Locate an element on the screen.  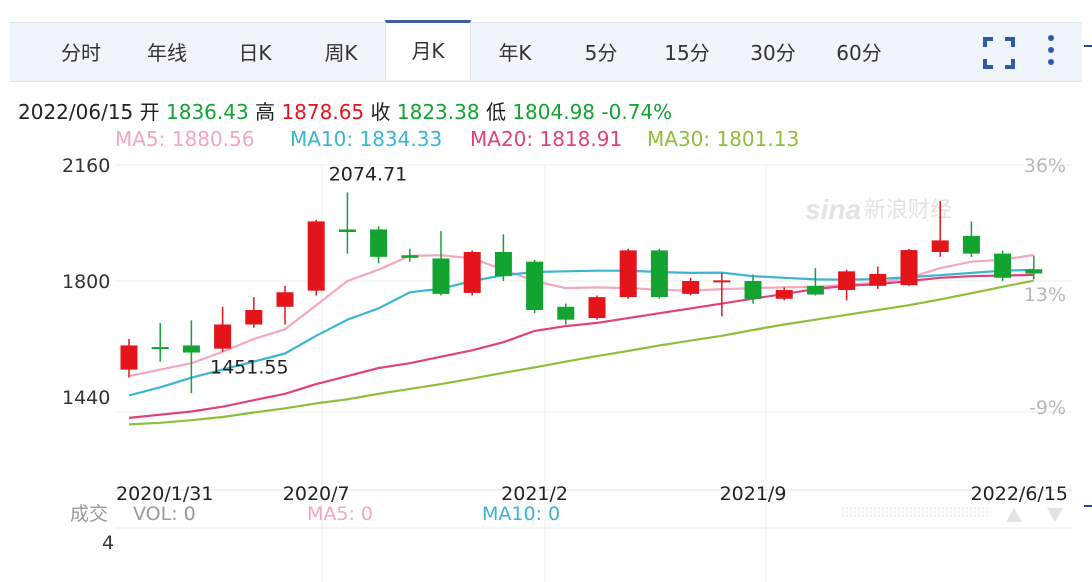
open-label: 开 is located at coordinates (149, 112).